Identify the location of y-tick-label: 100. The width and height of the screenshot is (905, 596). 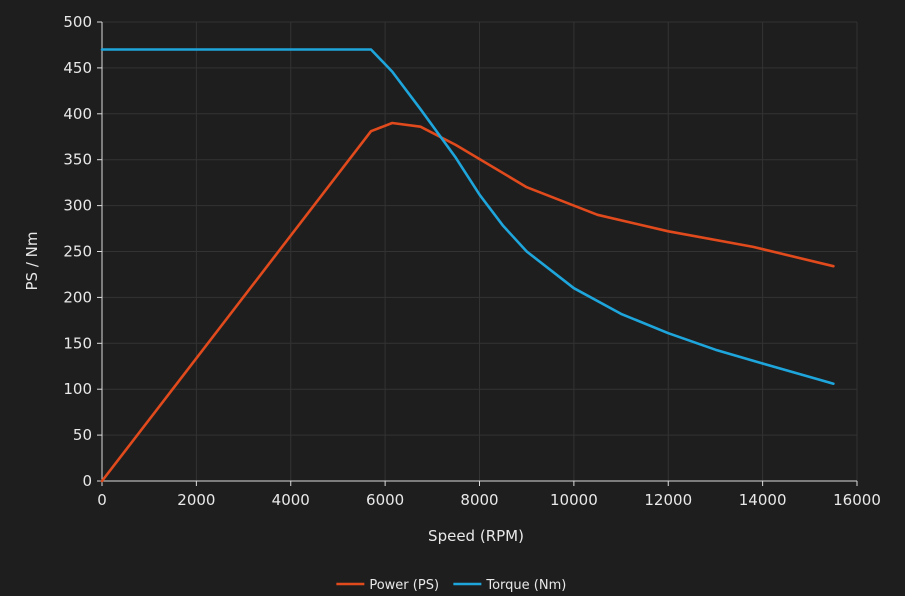
(77, 389).